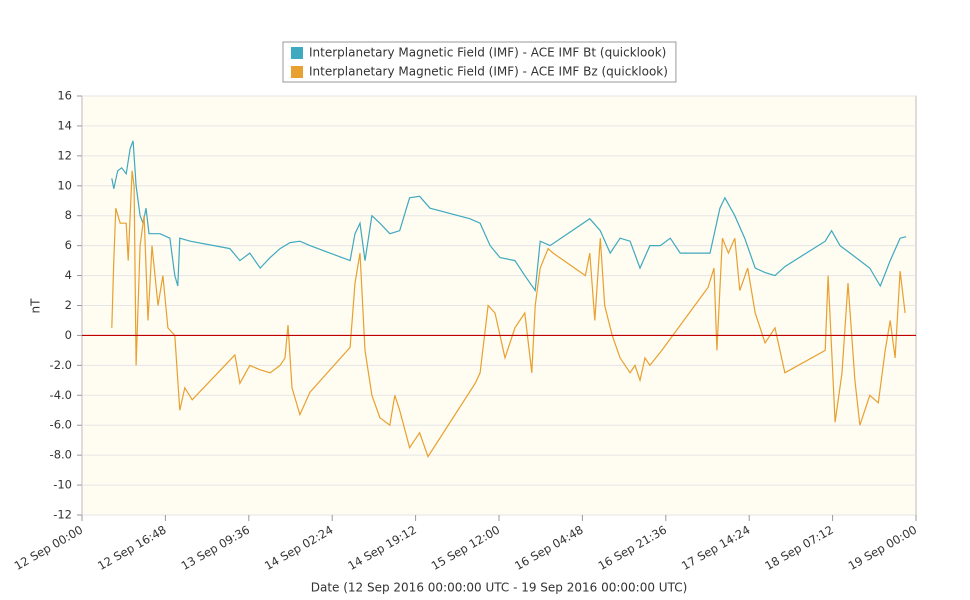  I want to click on y-tick-label: 8, so click(68, 215).